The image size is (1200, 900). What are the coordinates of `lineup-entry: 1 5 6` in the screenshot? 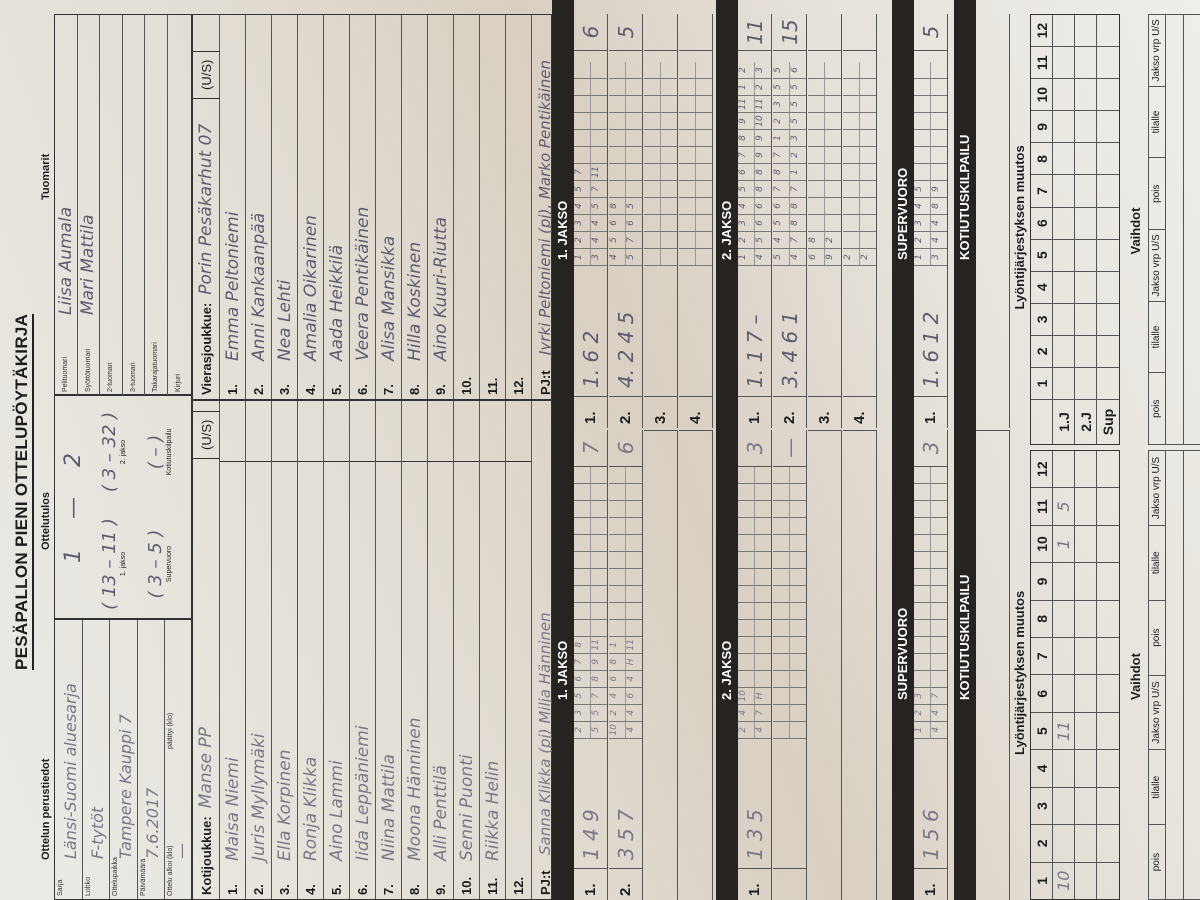 It's located at (930, 835).